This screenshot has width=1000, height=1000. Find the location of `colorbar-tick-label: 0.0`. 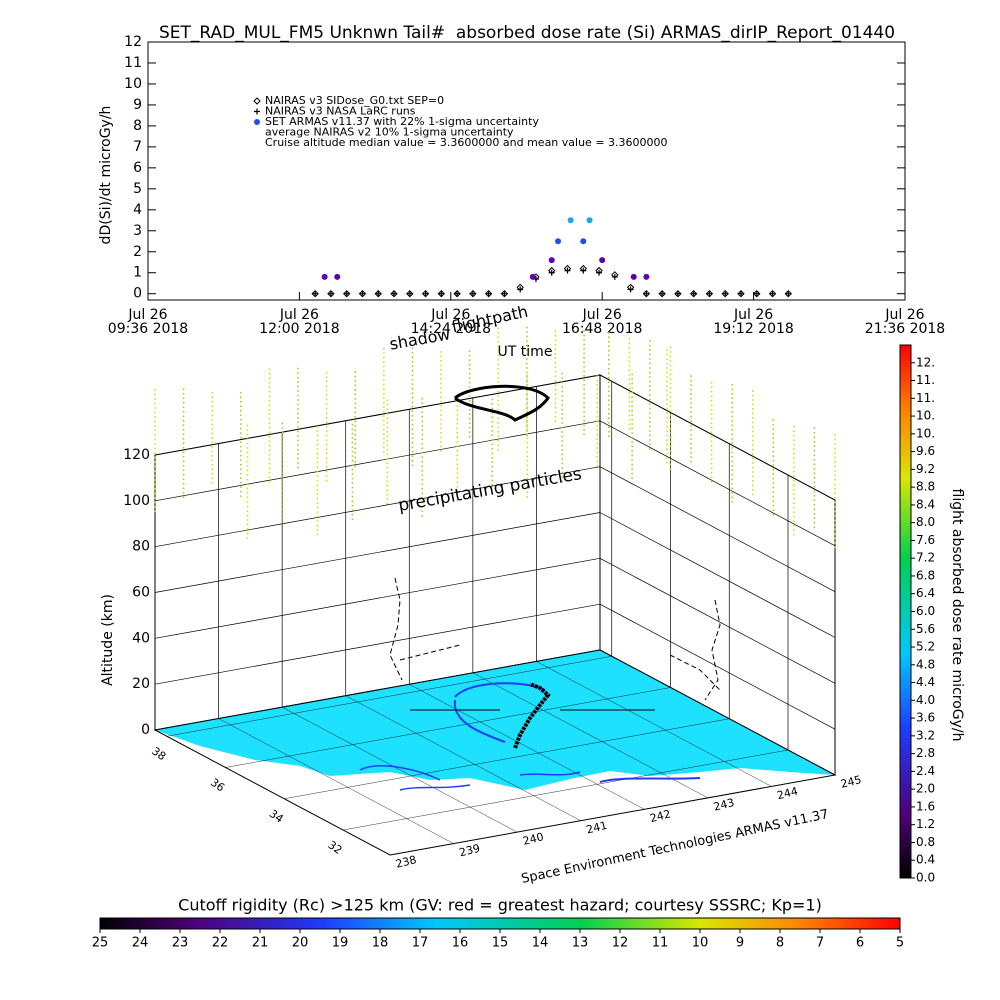

colorbar-tick-label: 0.0 is located at coordinates (925, 878).